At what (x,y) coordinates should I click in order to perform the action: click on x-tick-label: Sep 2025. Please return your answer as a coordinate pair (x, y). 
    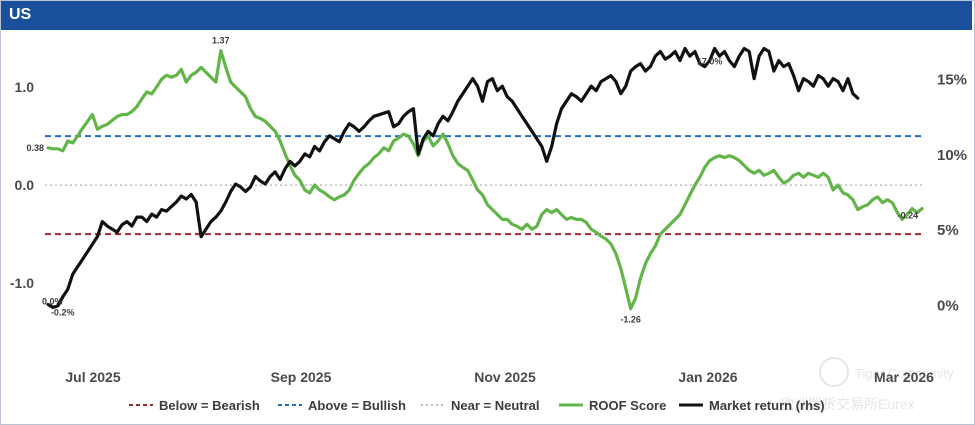
    Looking at the image, I should click on (301, 377).